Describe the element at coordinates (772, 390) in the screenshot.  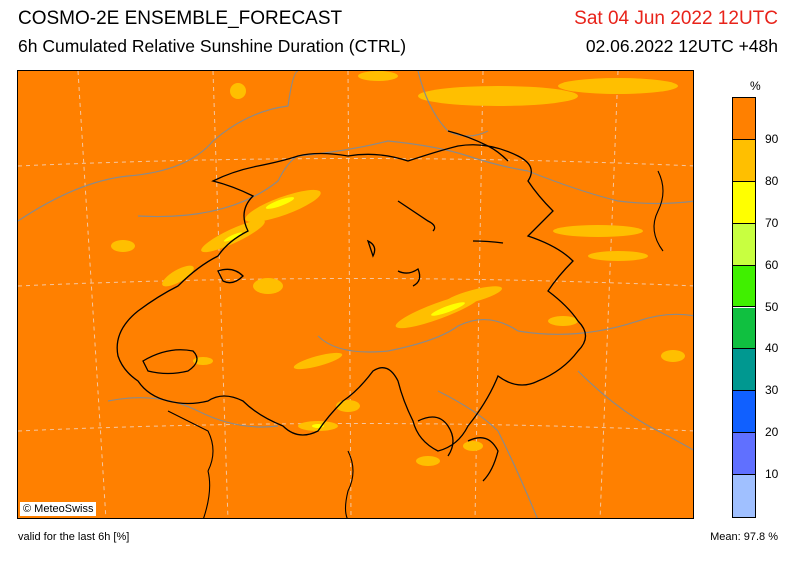
I see `legend-label: 30` at that location.